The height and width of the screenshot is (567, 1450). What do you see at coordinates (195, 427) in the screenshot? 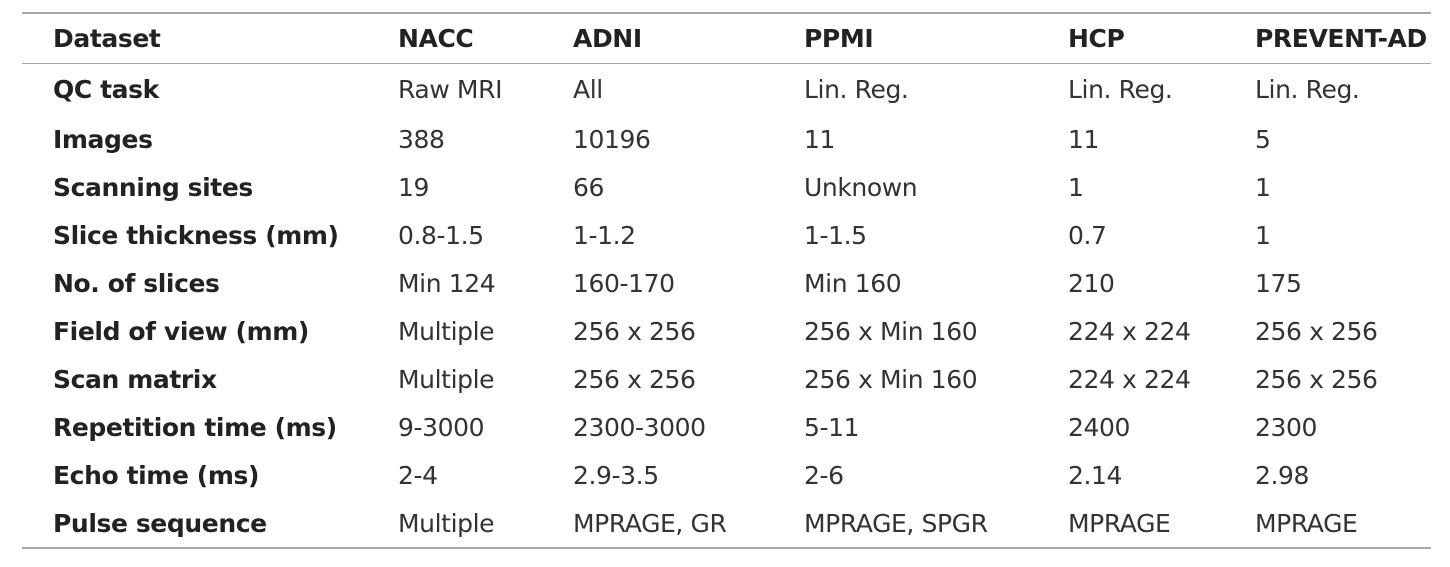
I see `row-label: Repetition time (ms)` at bounding box center [195, 427].